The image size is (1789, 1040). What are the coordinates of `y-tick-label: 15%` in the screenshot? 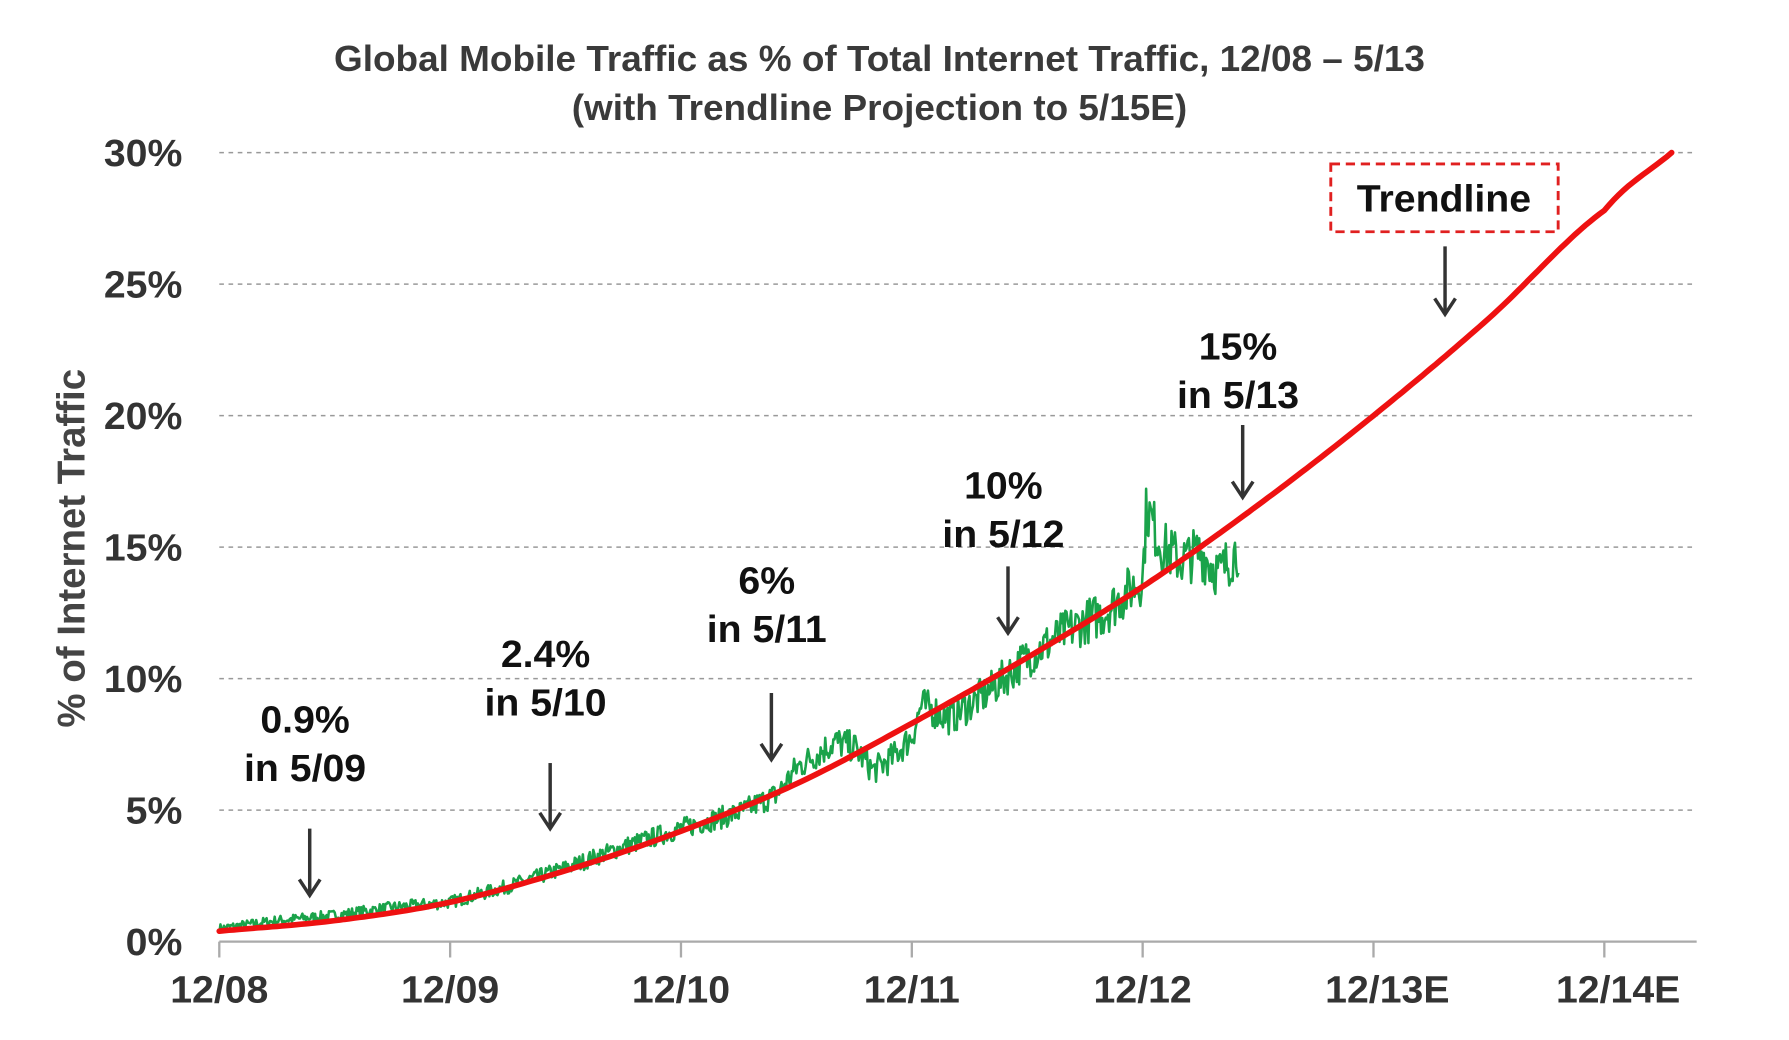 It's located at (143, 548).